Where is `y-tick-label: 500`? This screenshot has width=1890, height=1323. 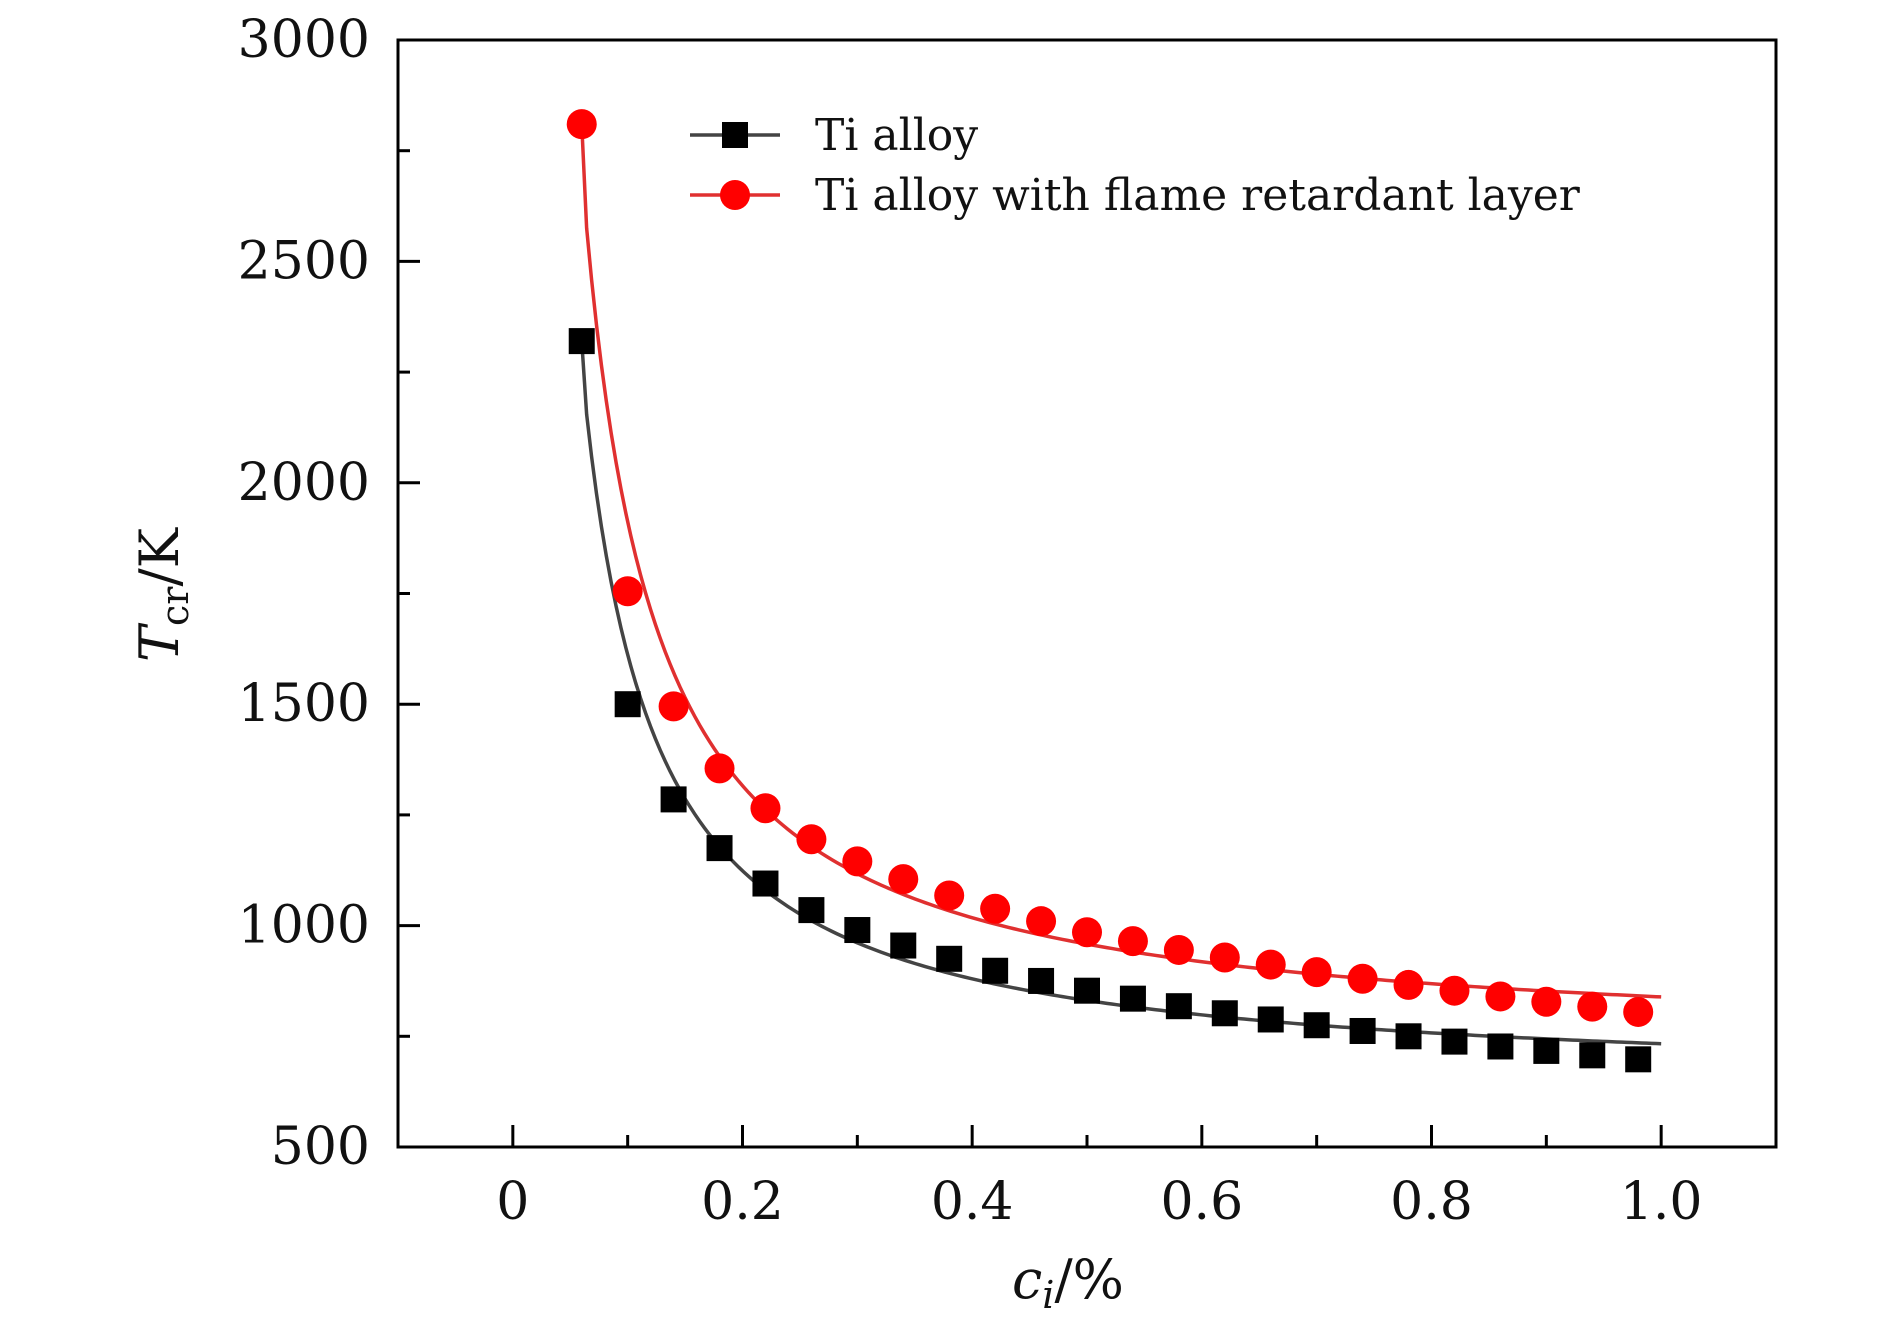 y-tick-label: 500 is located at coordinates (320, 1147).